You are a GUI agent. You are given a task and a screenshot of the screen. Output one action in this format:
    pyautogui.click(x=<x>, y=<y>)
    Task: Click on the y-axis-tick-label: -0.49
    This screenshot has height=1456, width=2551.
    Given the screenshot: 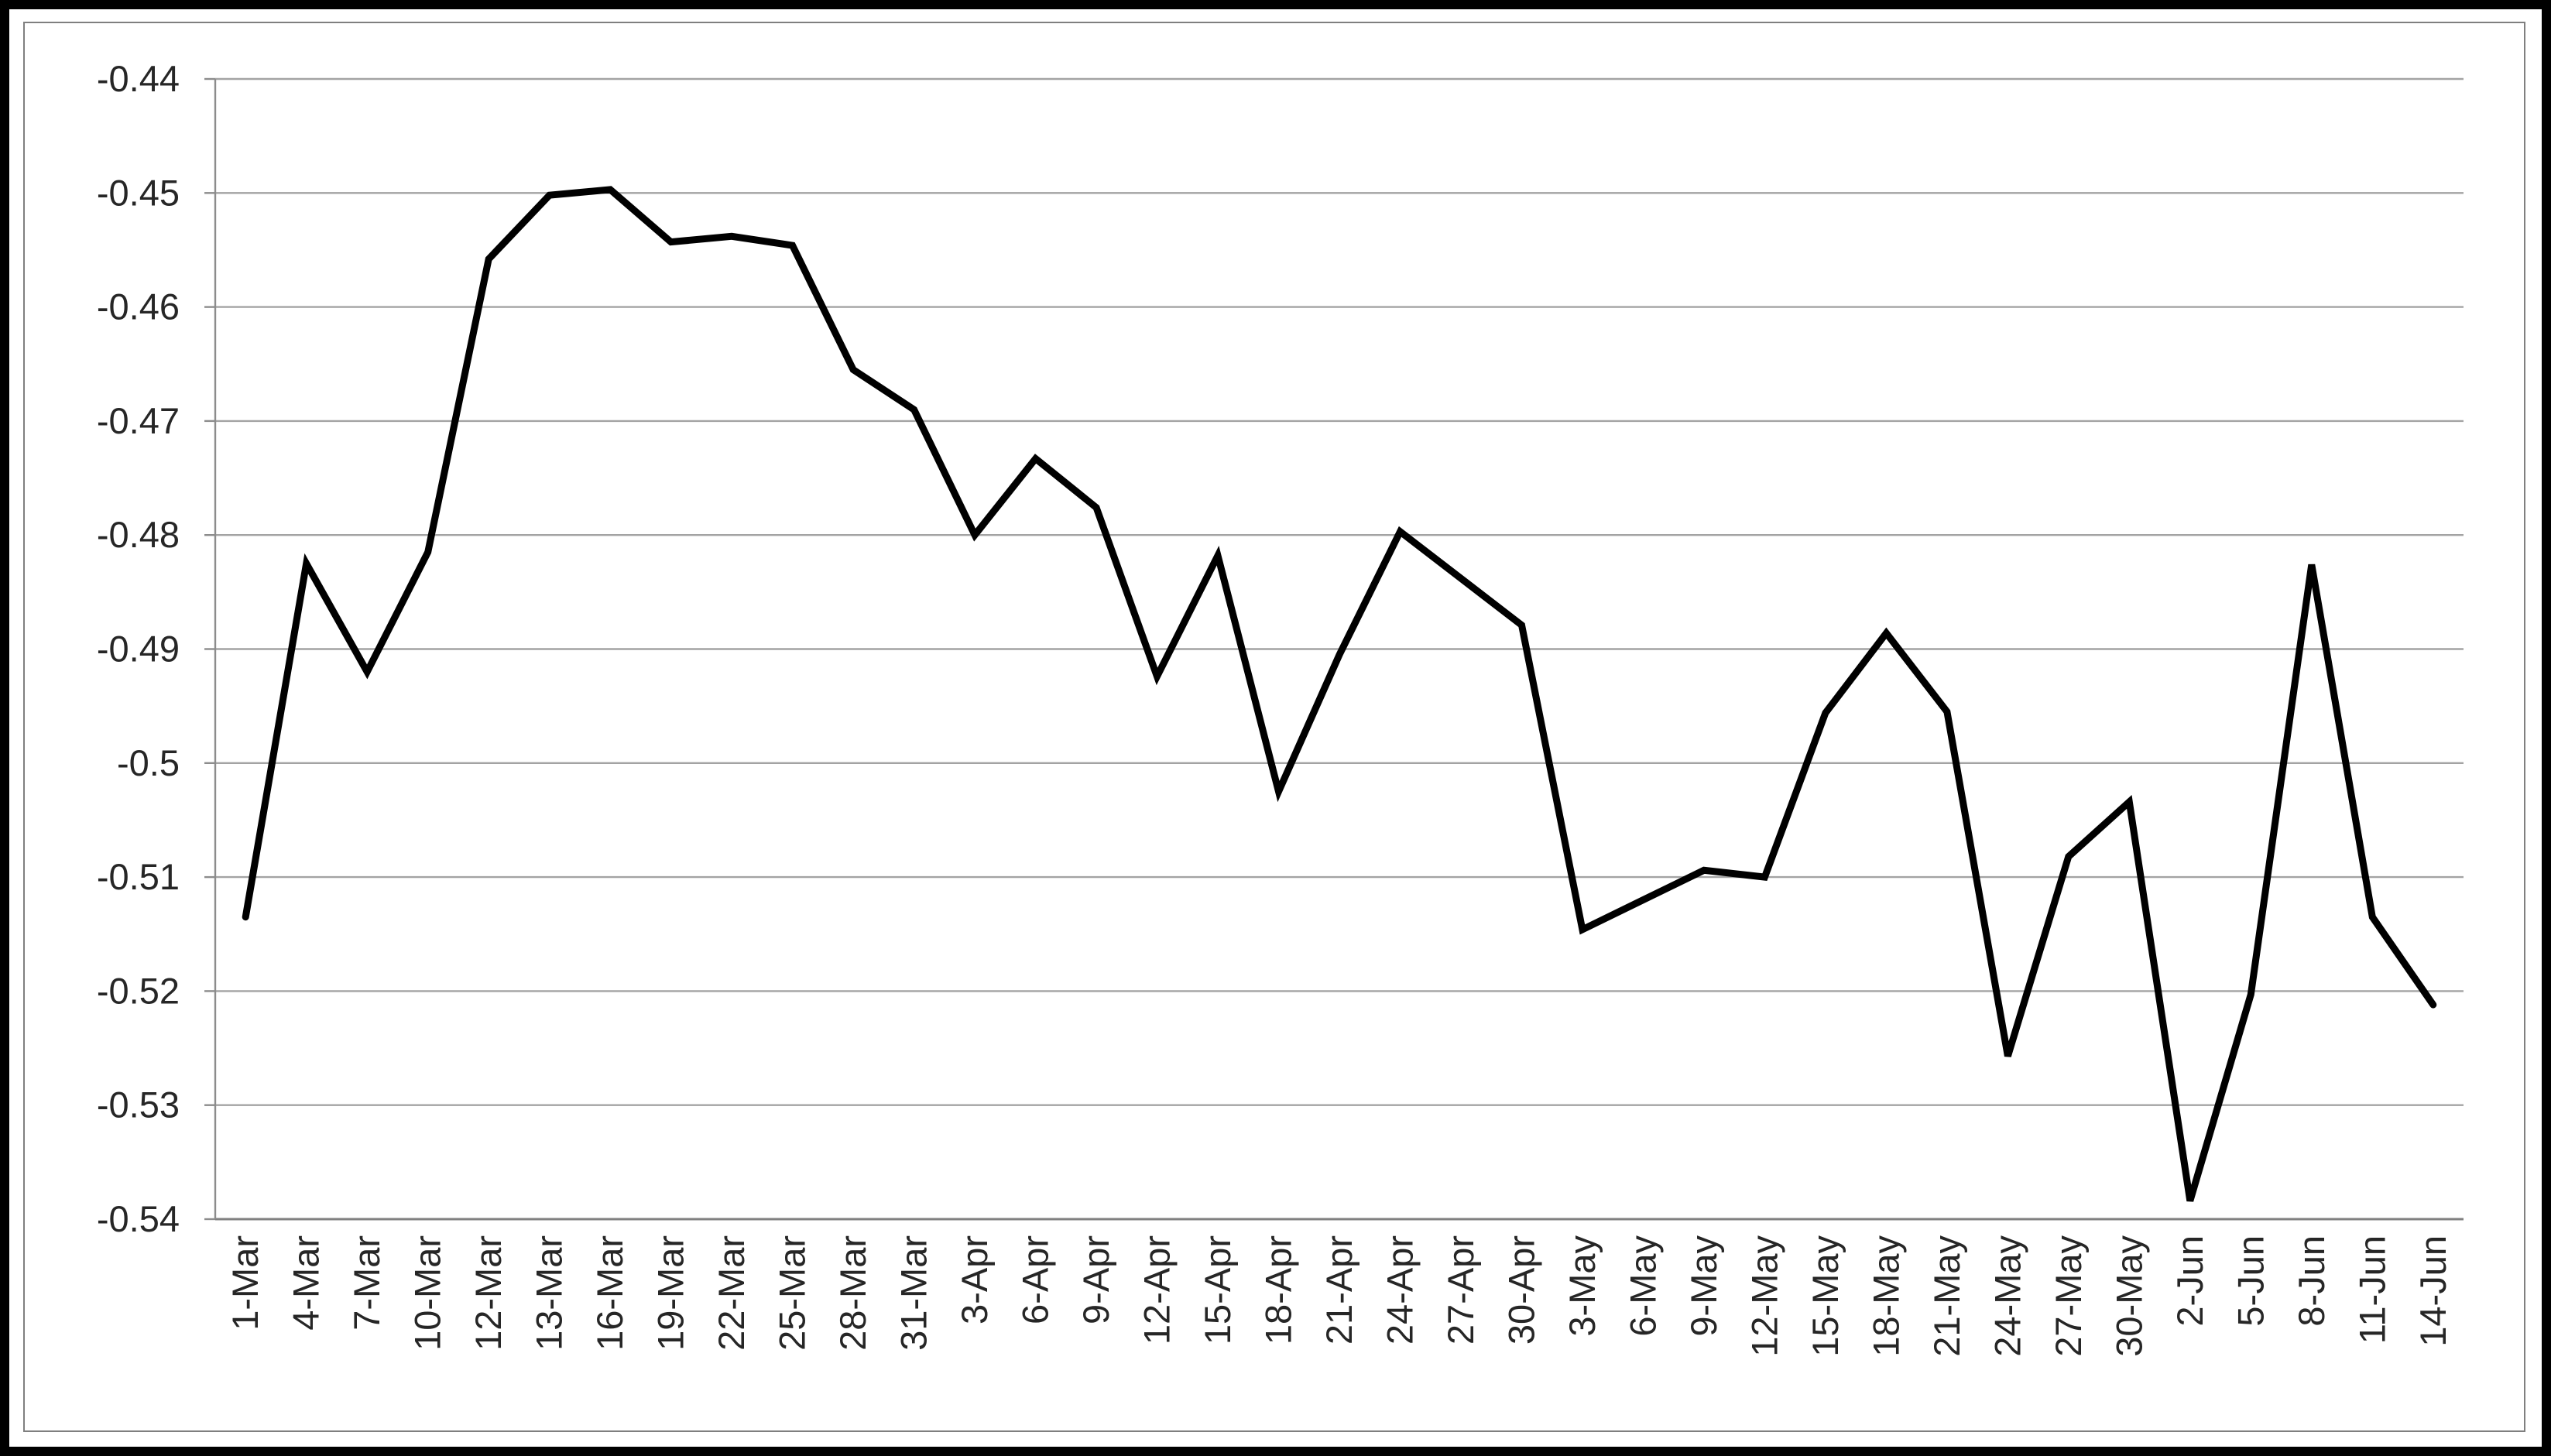 What is the action you would take?
    pyautogui.click(x=138, y=649)
    